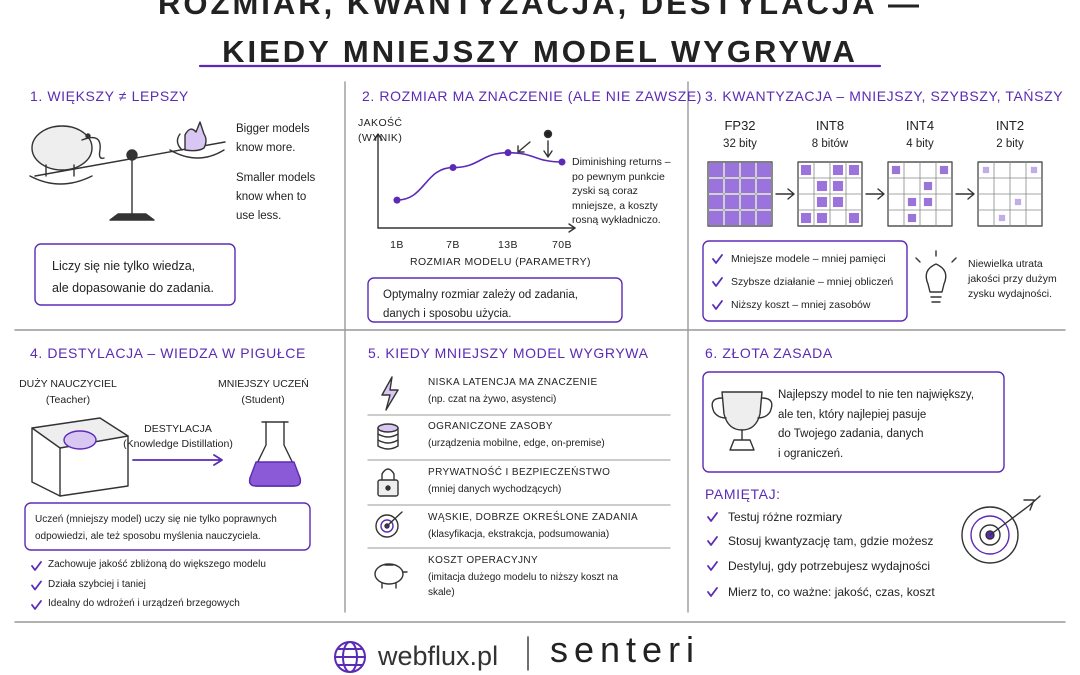 The width and height of the screenshot is (1080, 675). I want to click on annotation: mniejsze, a koszty, so click(615, 205).